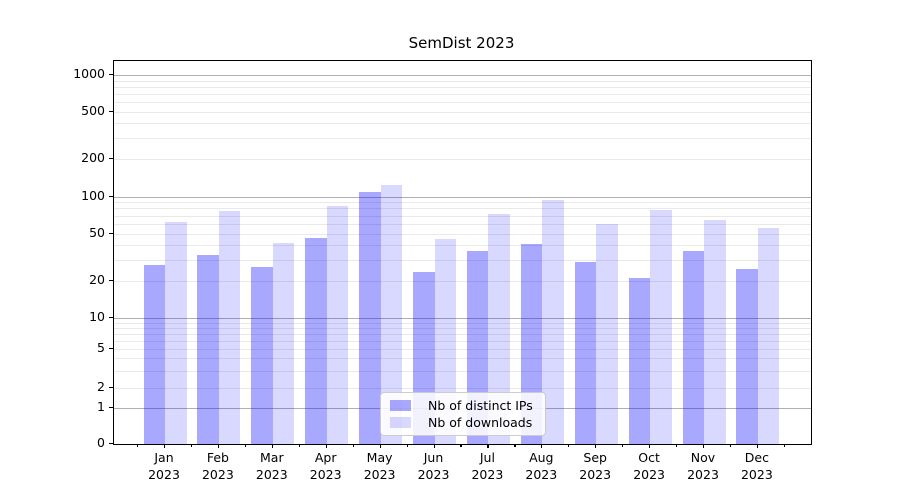 Image resolution: width=900 pixels, height=500 pixels. Describe the element at coordinates (595, 466) in the screenshot. I see `x-tick-label: Sep 2023` at that location.